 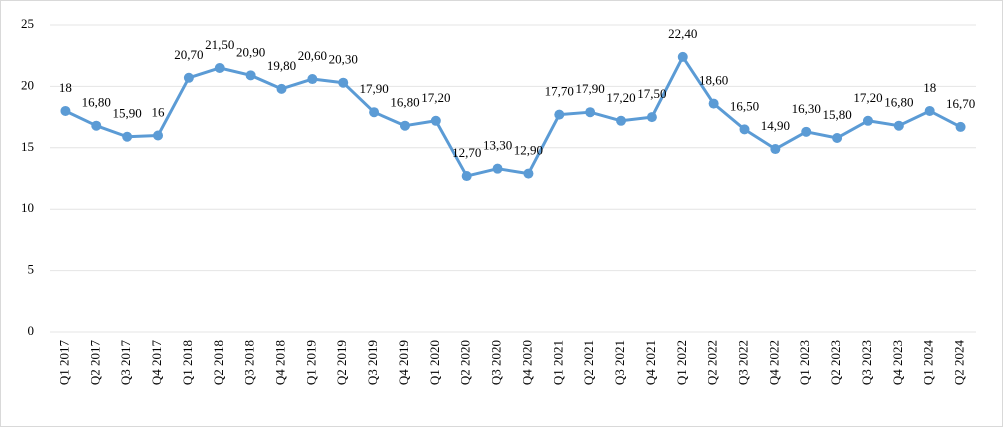 I want to click on y-tick-label: 0, so click(x=31, y=330).